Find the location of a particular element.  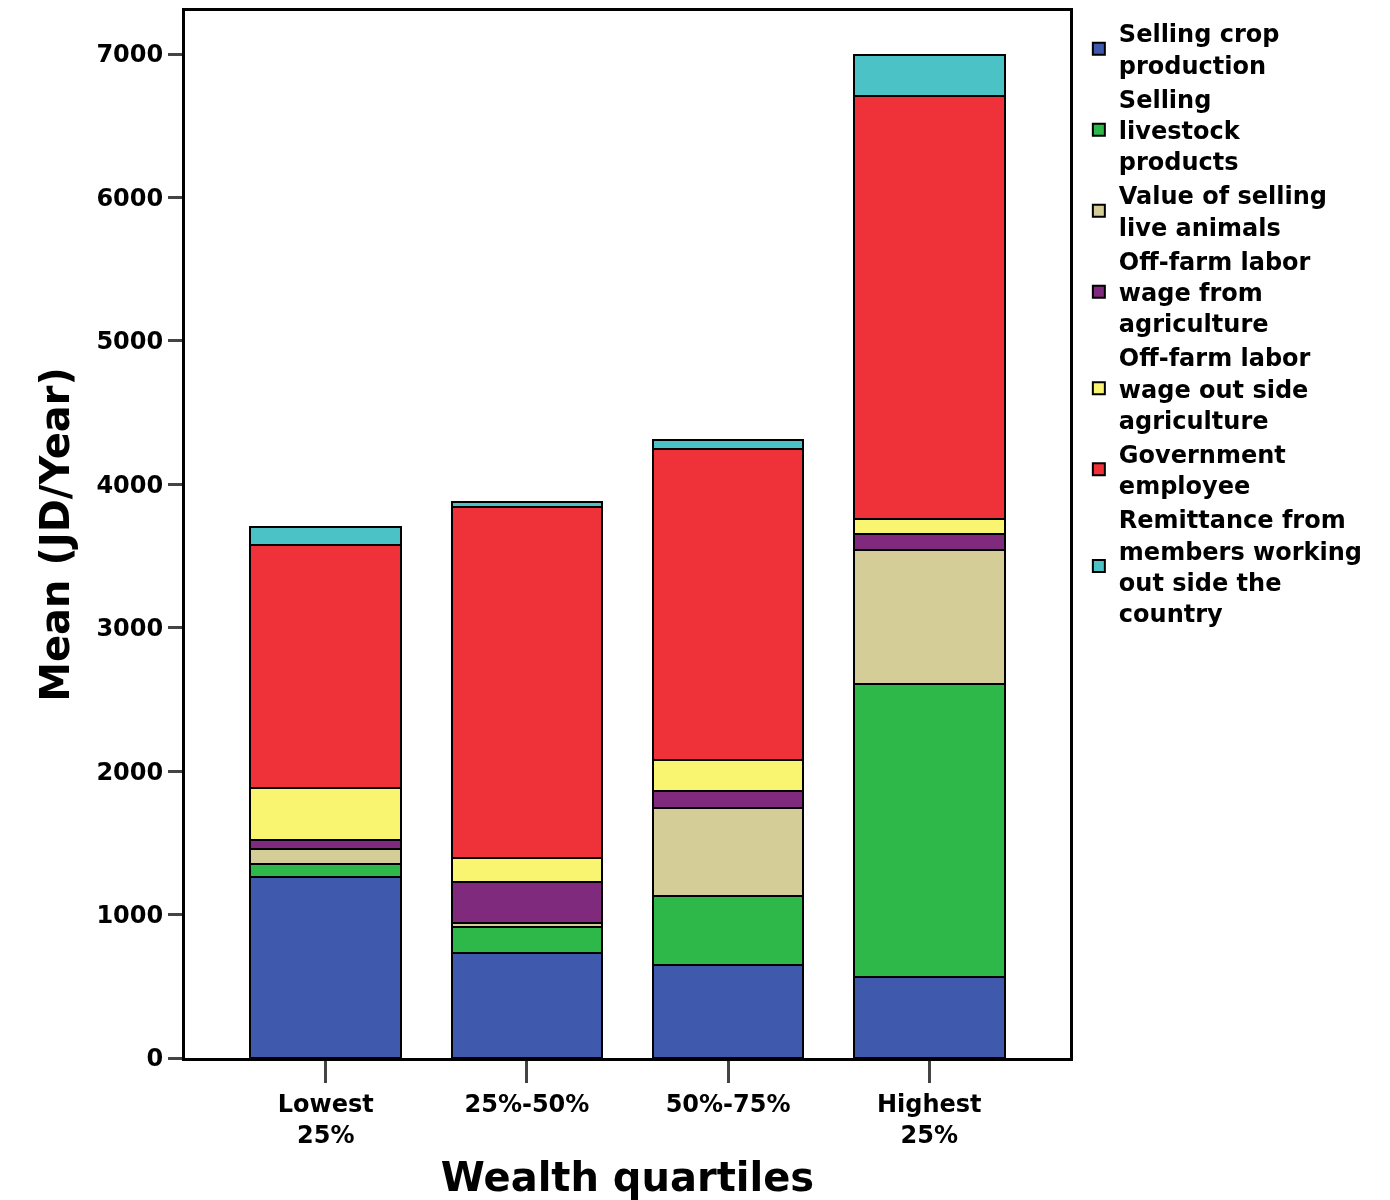

legend-label: Government employee is located at coordinates (1202, 471).